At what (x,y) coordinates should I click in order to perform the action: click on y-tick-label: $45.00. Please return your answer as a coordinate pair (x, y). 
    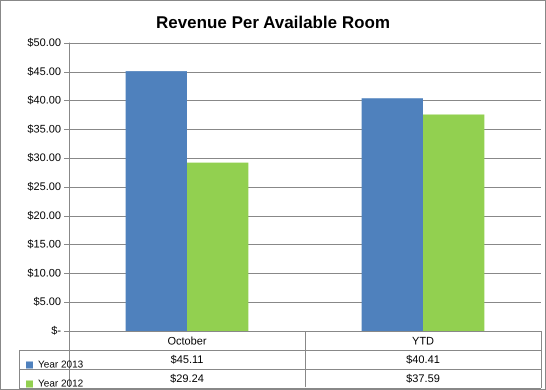
    Looking at the image, I should click on (44, 72).